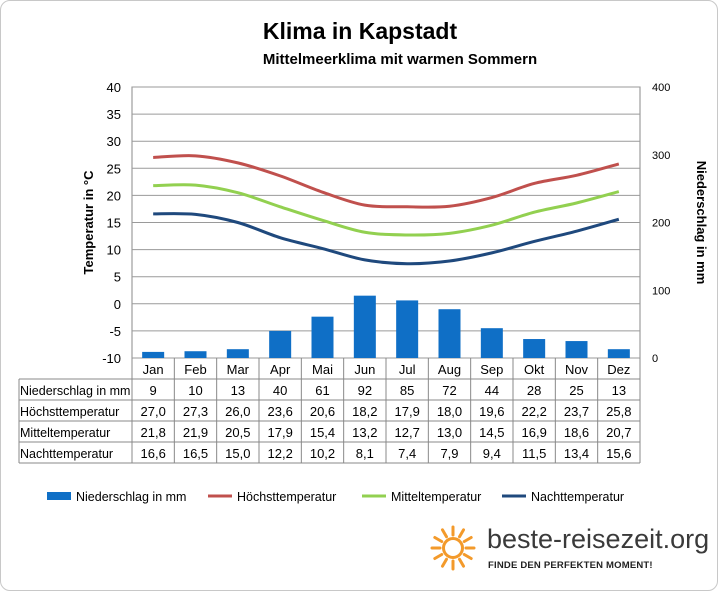 The width and height of the screenshot is (720, 593). Describe the element at coordinates (65, 433) in the screenshot. I see `table-row-label: Mitteltemperatur` at that location.